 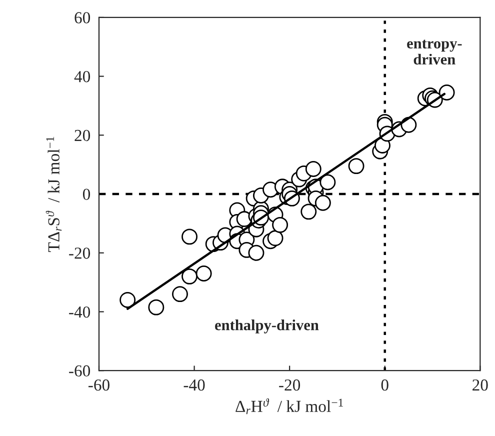 What do you see at coordinates (82, 18) in the screenshot?
I see `y-tick-label: 60` at bounding box center [82, 18].